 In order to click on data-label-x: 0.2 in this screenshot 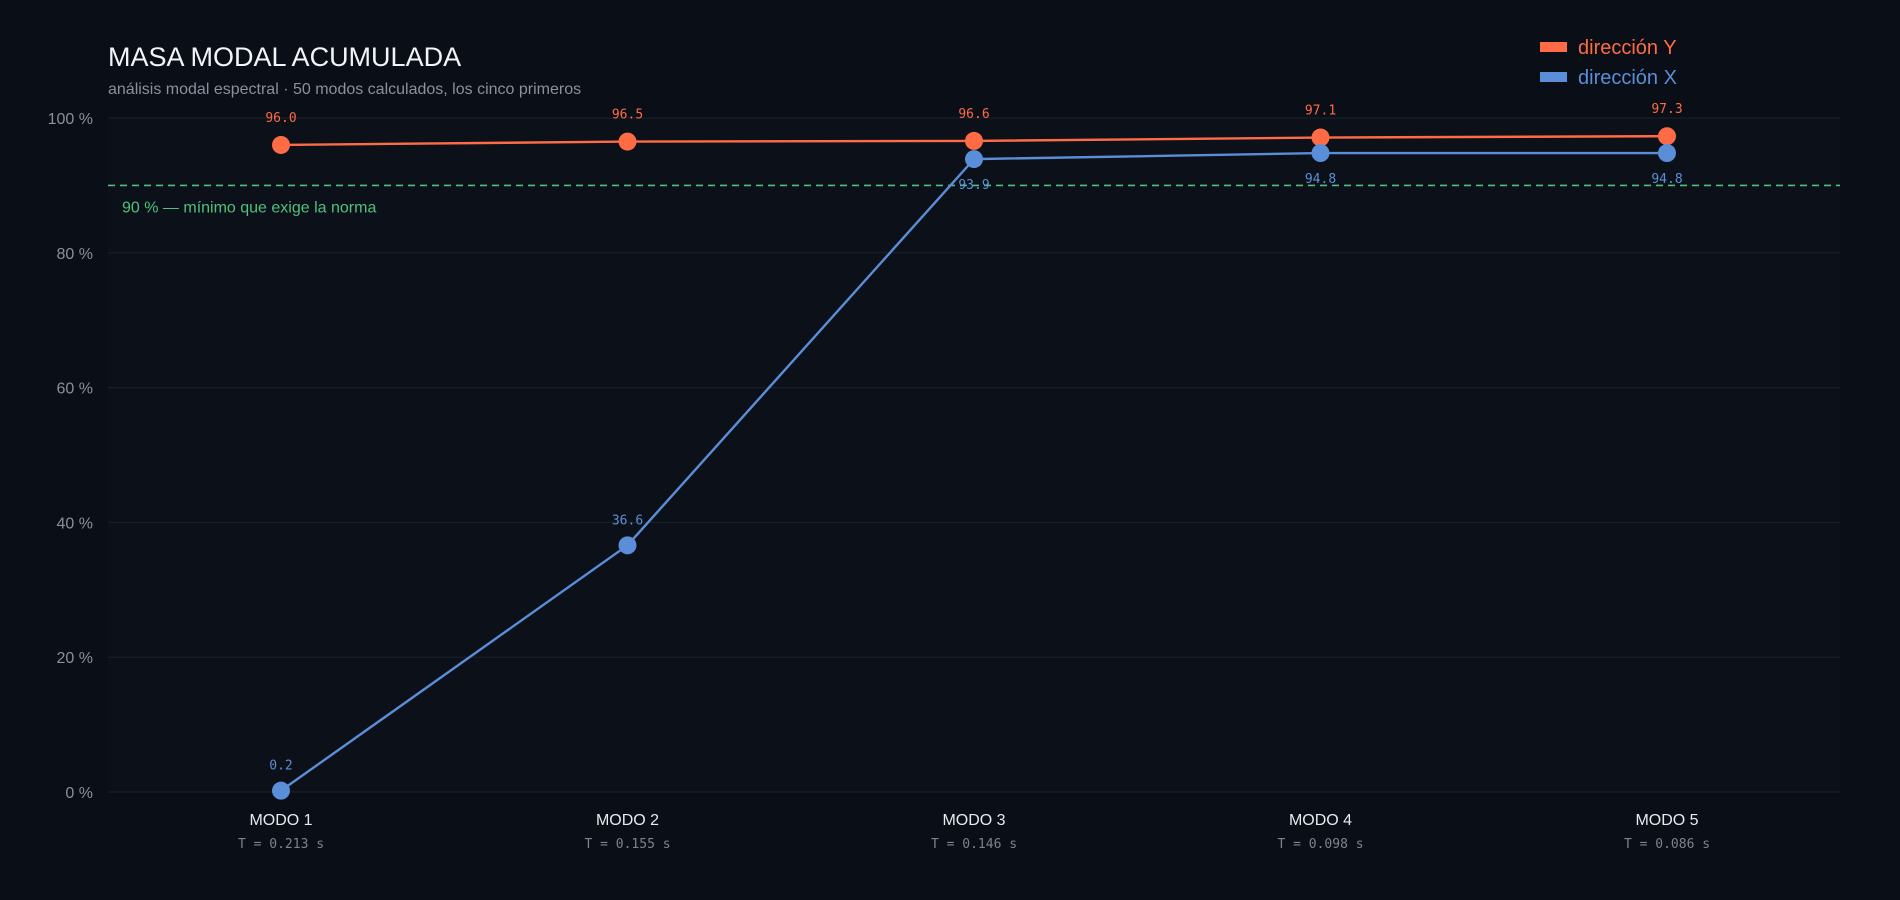, I will do `click(280, 766)`.